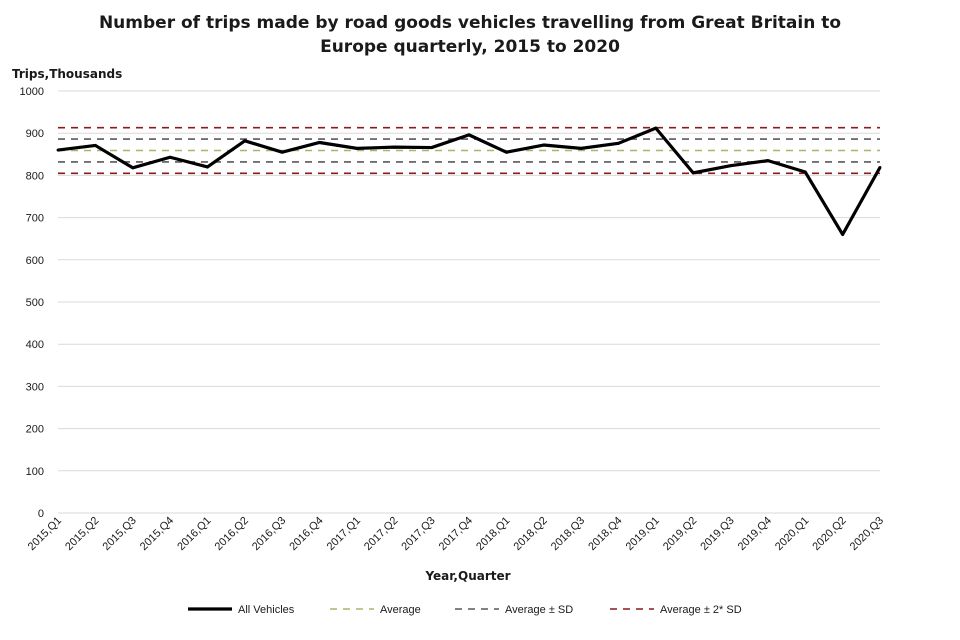 The height and width of the screenshot is (640, 960). Describe the element at coordinates (194, 534) in the screenshot. I see `x-tick-label: 2016,Q1` at that location.